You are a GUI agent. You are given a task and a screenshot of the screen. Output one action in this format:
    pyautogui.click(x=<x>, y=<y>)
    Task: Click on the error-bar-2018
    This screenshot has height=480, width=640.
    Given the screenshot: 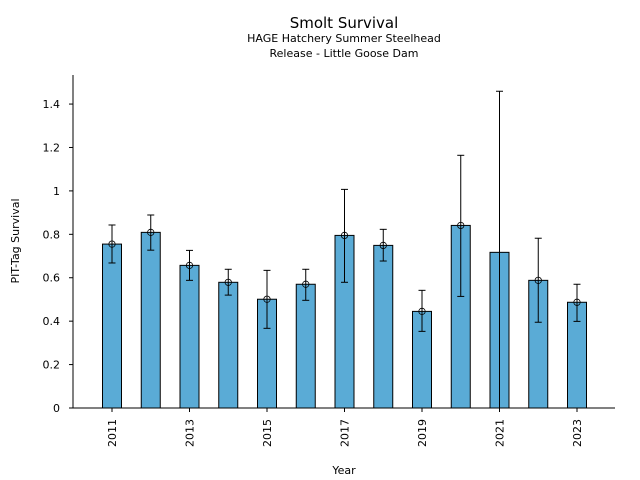 What is the action you would take?
    pyautogui.click(x=383, y=245)
    